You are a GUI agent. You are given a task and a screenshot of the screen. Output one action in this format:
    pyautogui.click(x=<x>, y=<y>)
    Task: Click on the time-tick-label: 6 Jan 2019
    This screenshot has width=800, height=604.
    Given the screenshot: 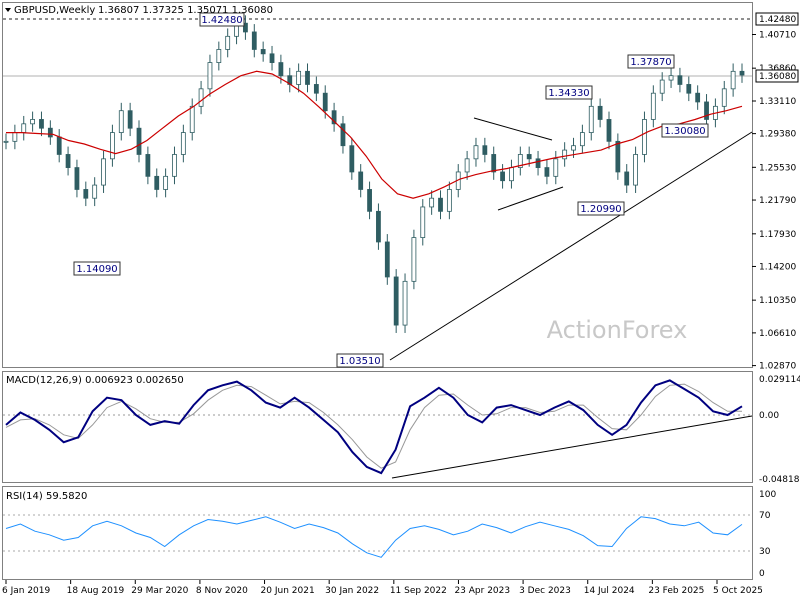 What is the action you would take?
    pyautogui.click(x=26, y=591)
    